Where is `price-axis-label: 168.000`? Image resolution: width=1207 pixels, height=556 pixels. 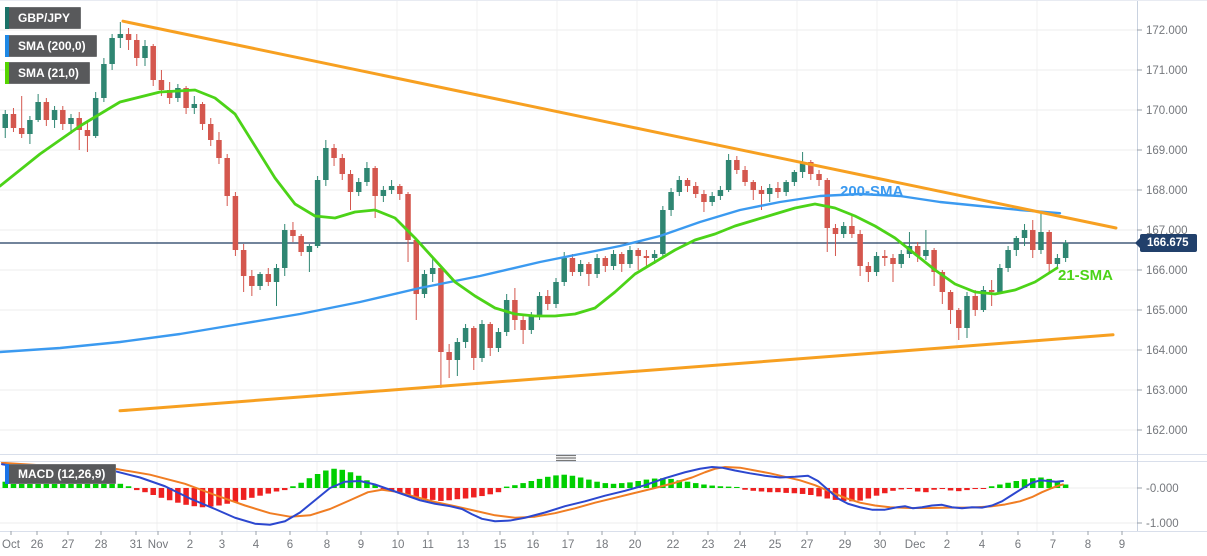
price-axis-label: 168.000 is located at coordinates (1167, 191).